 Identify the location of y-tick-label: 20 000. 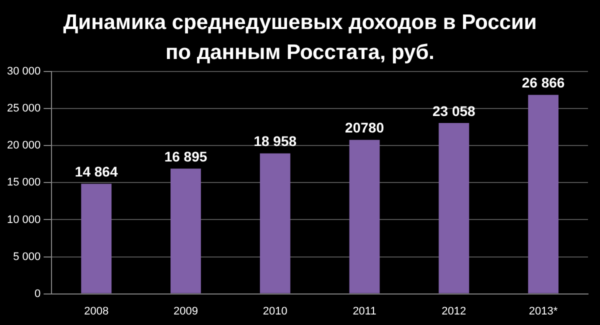
(23, 146).